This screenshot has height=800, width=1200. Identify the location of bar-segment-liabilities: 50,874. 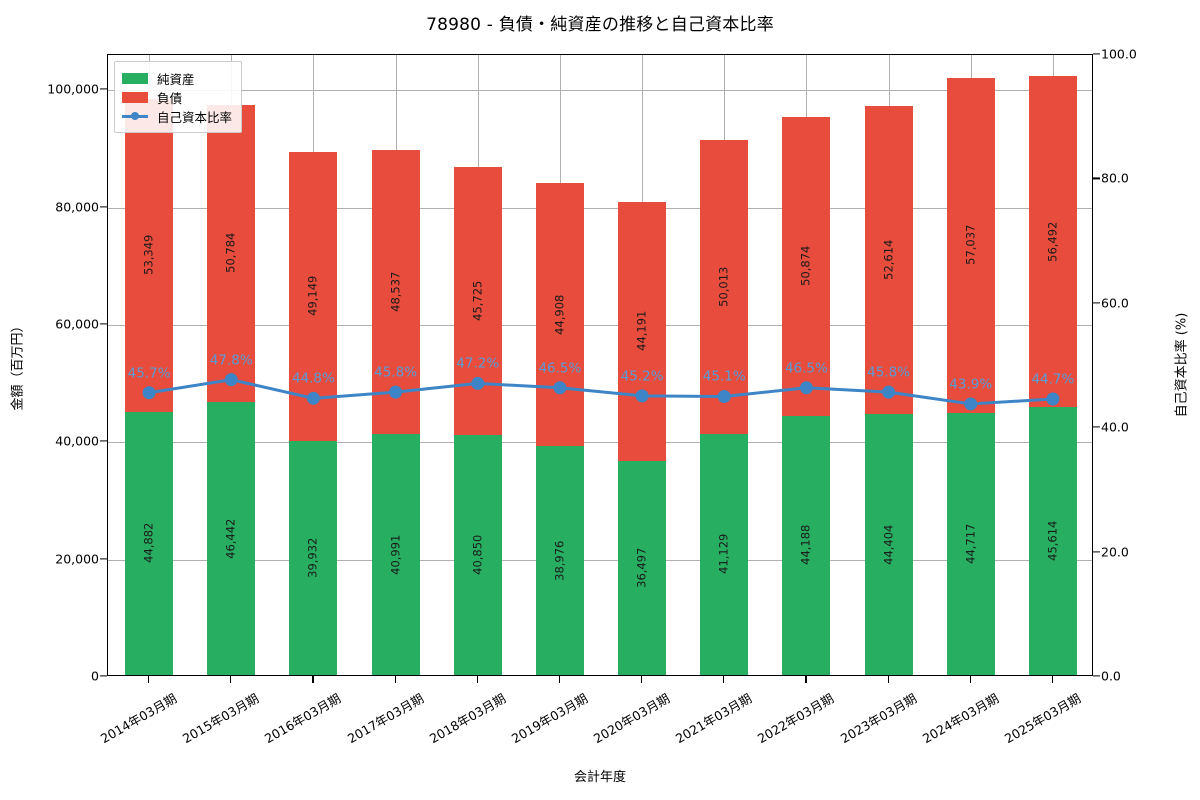
(806, 266).